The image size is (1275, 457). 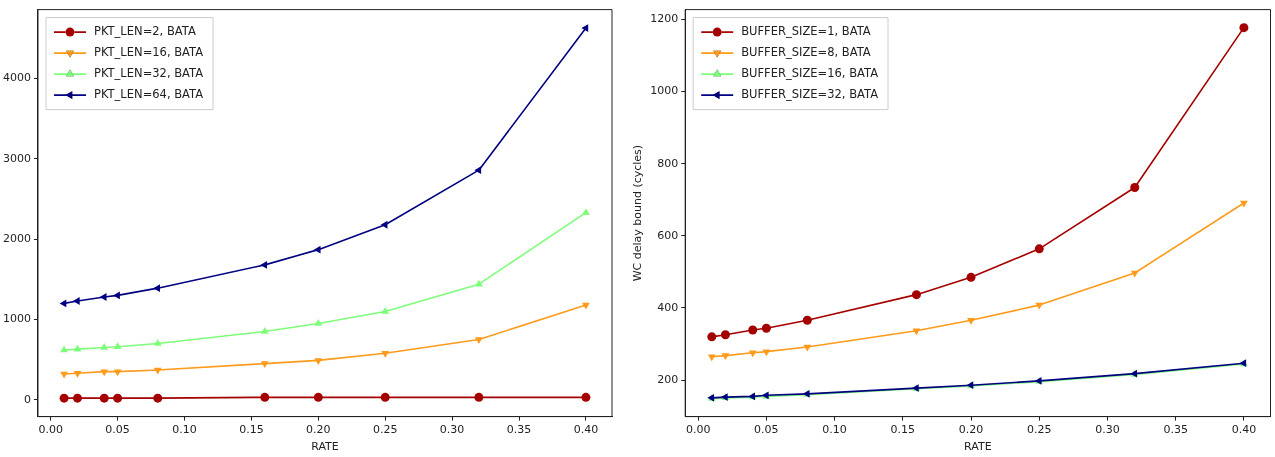 I want to click on y-tick-label: 400, so click(x=668, y=307).